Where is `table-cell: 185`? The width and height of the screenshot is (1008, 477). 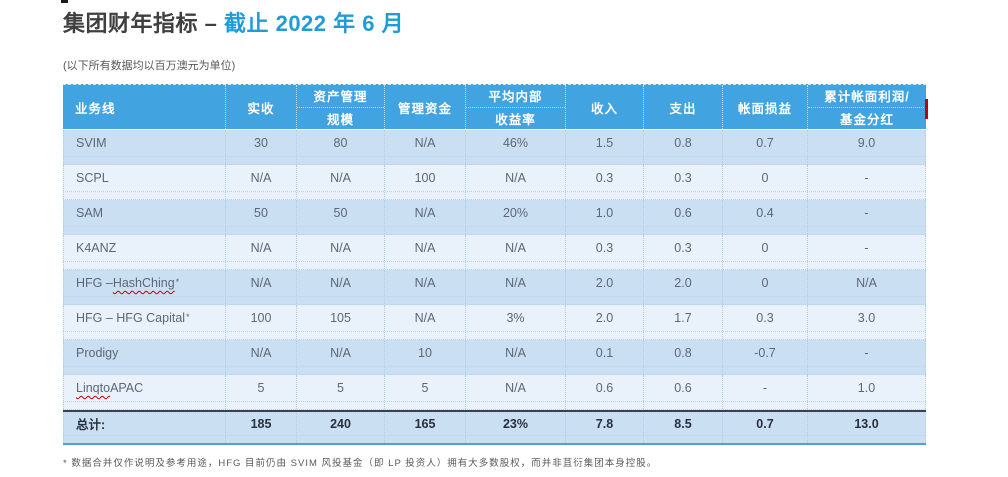
table-cell: 185 is located at coordinates (261, 427).